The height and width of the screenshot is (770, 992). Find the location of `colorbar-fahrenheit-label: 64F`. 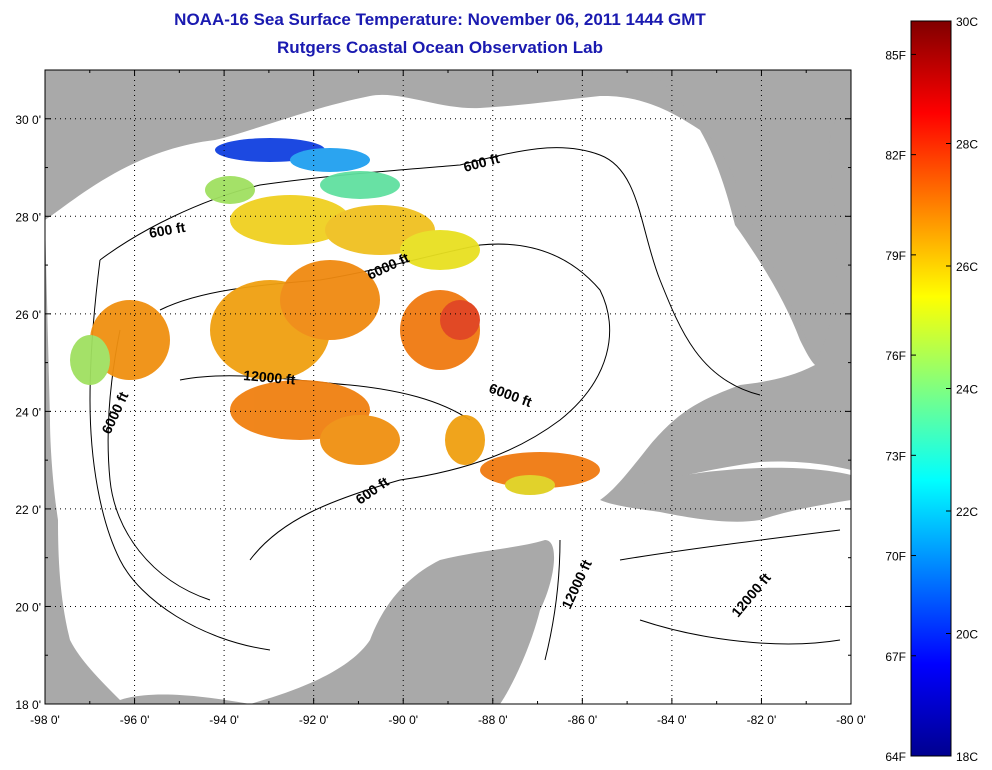

colorbar-fahrenheit-label: 64F is located at coordinates (895, 757).